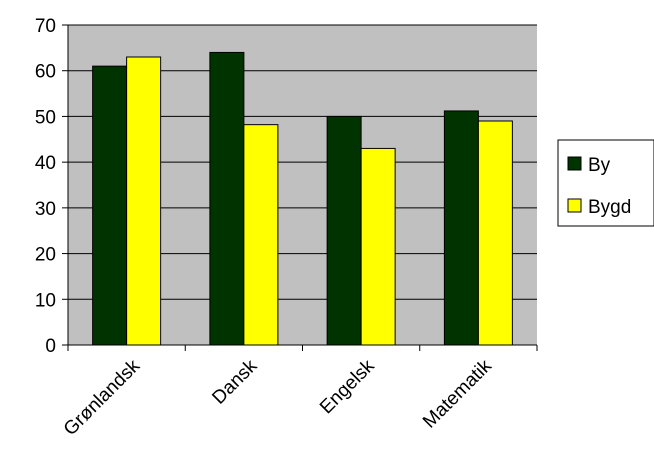  What do you see at coordinates (234, 381) in the screenshot?
I see `category-label: Dansk` at bounding box center [234, 381].